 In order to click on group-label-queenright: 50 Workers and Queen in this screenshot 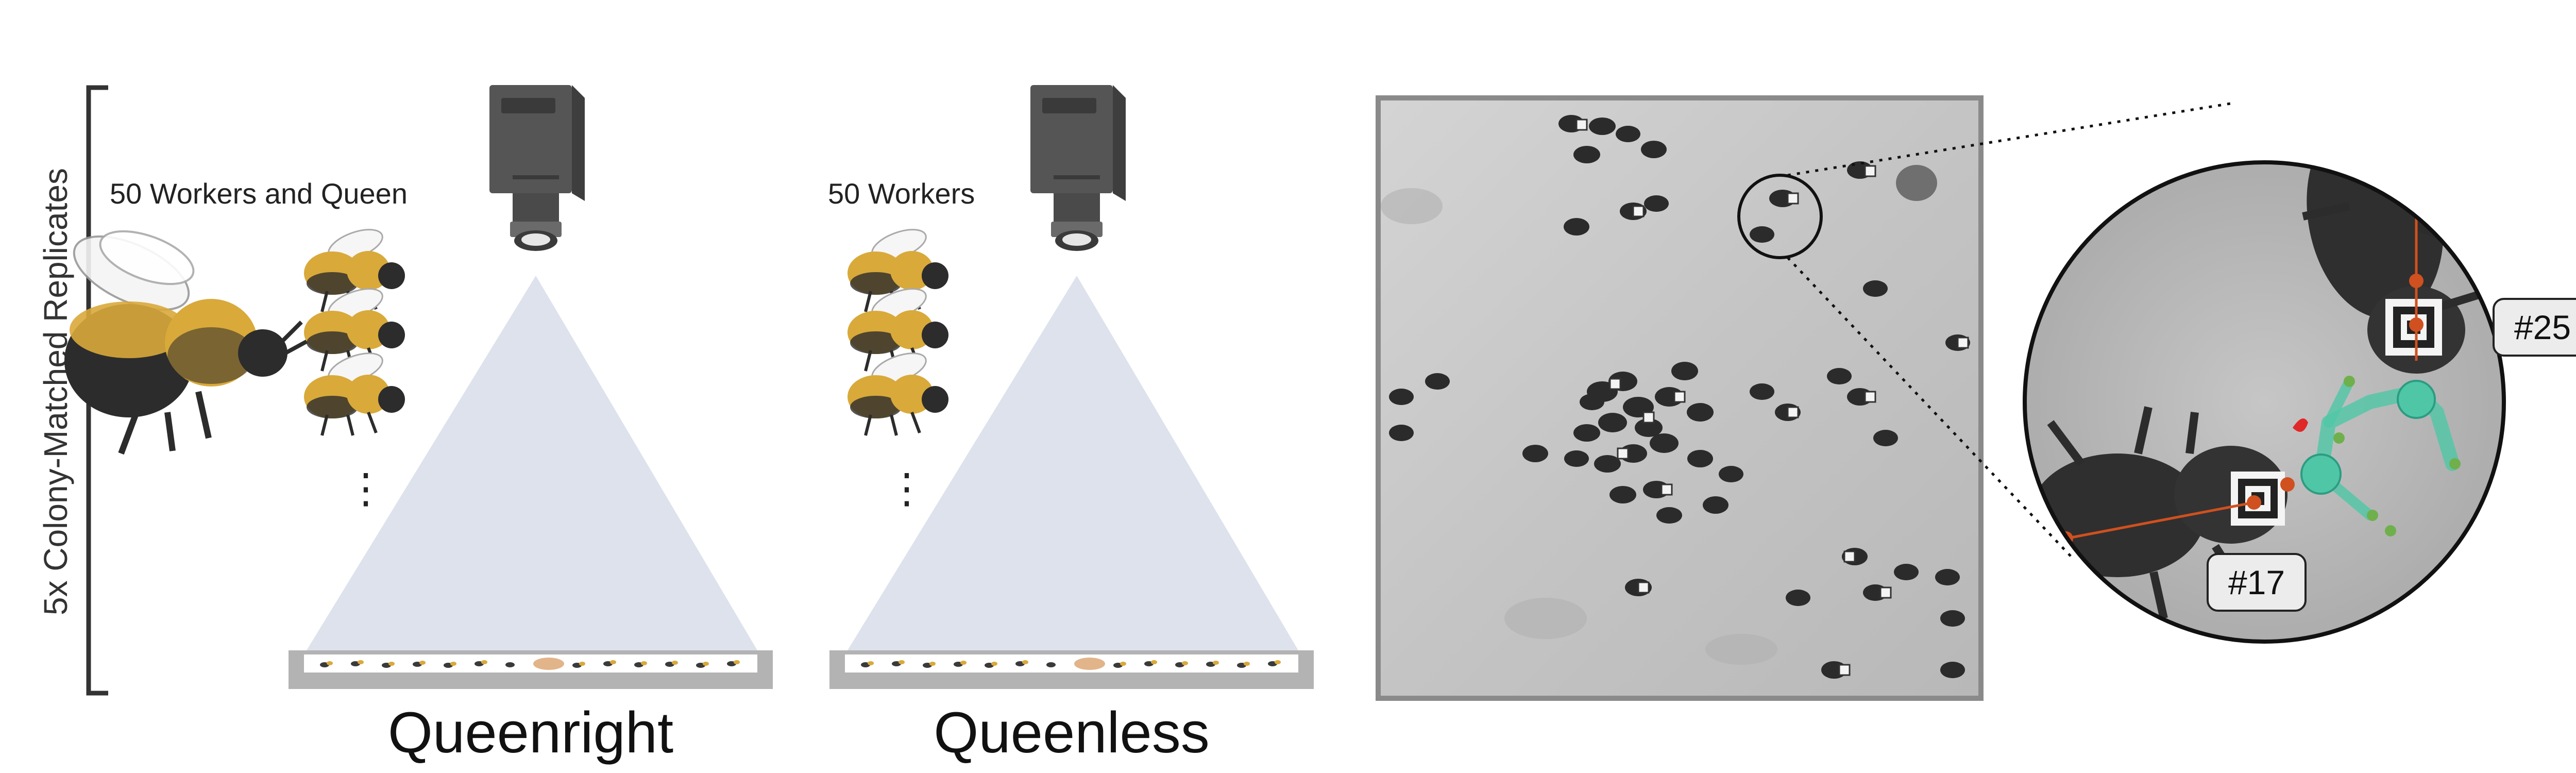, I will do `click(259, 193)`.